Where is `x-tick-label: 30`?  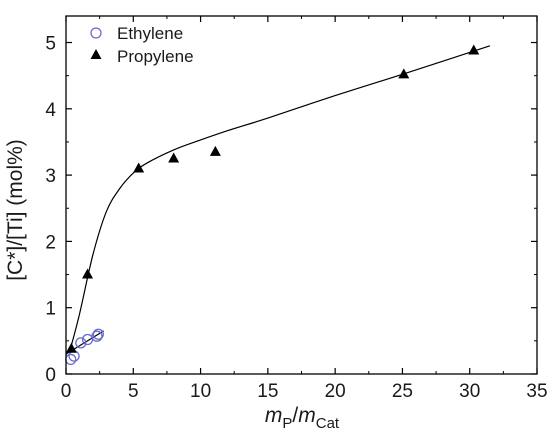
x-tick-label: 30 is located at coordinates (469, 391).